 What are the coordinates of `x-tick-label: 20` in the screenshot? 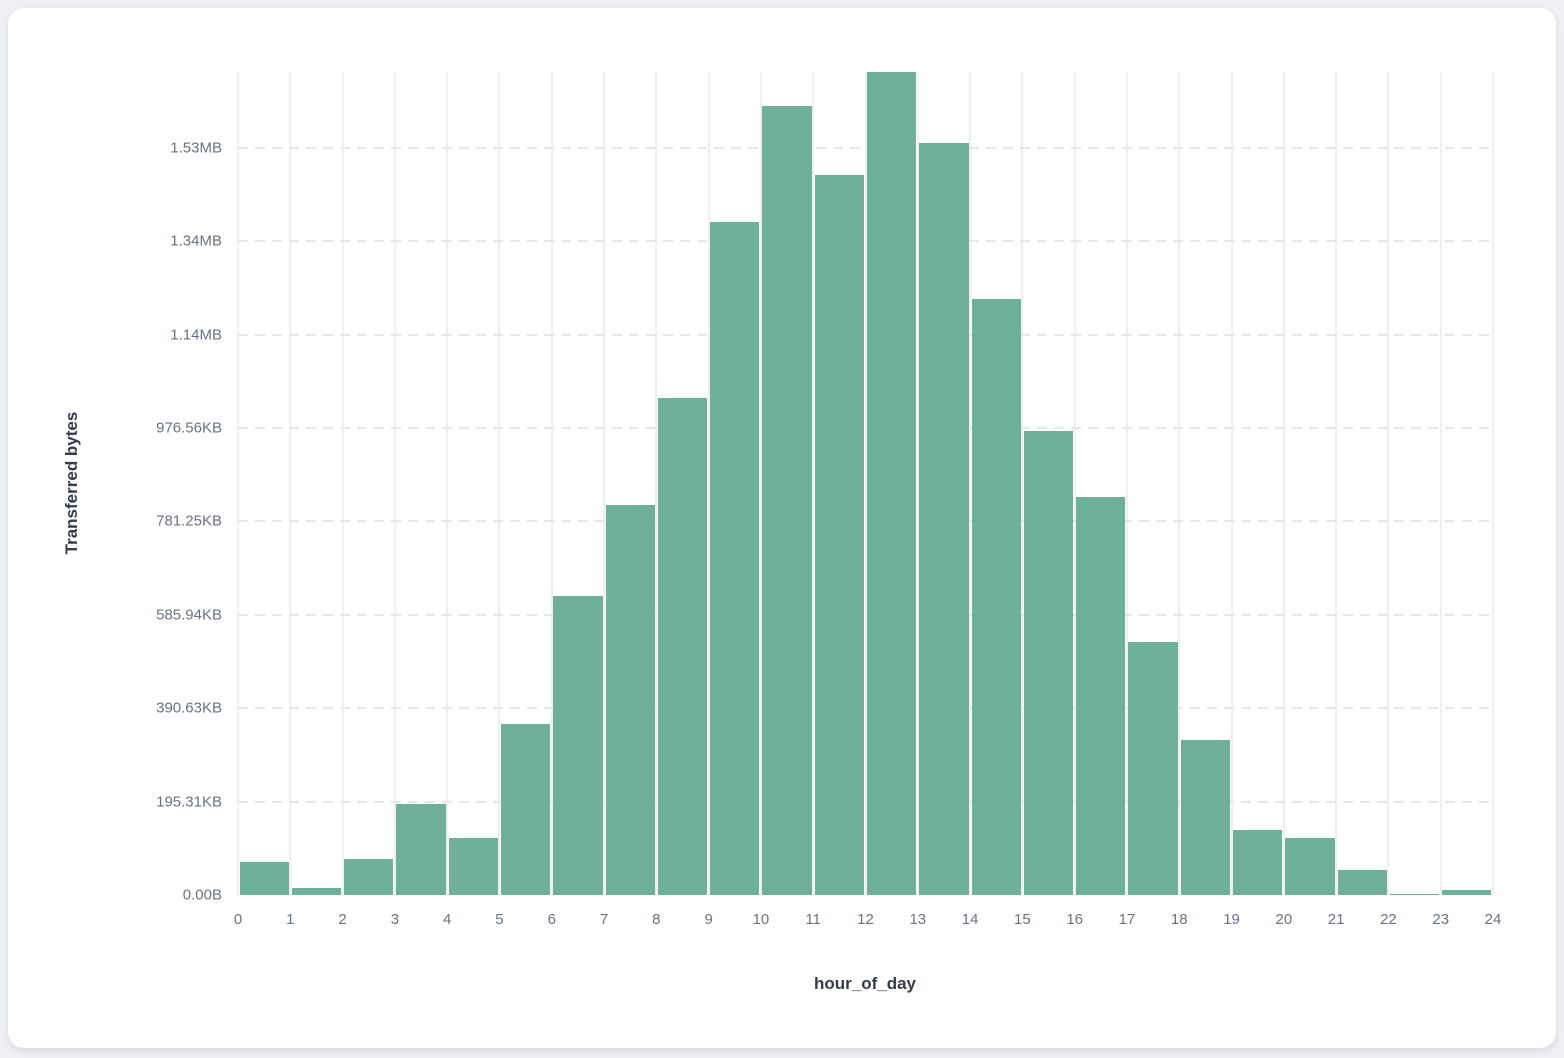 It's located at (1284, 919).